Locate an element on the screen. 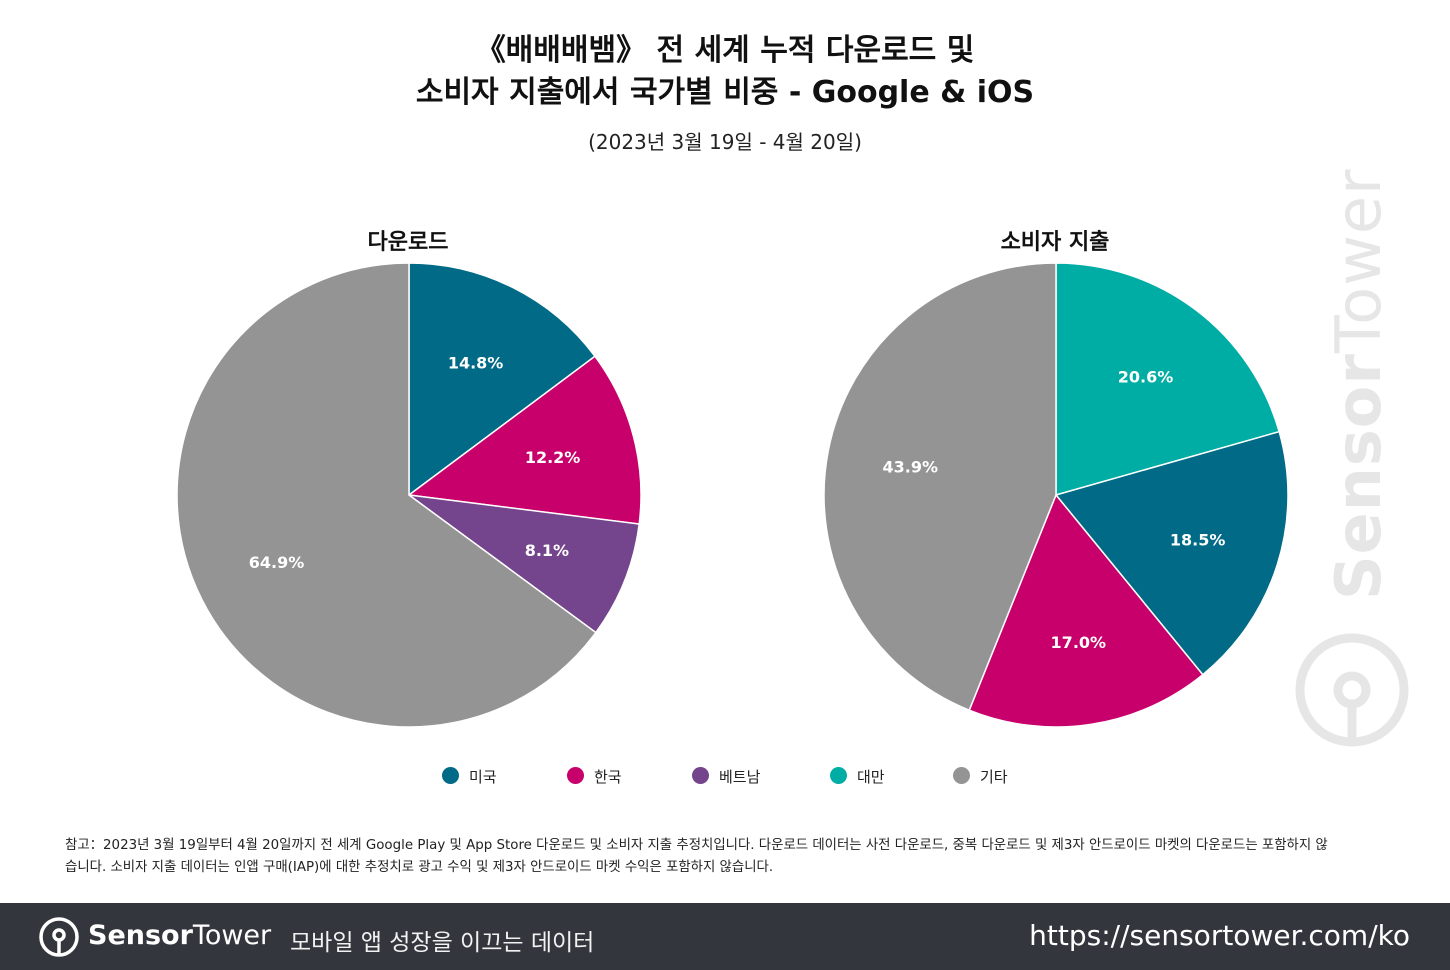 This screenshot has width=1450, height=970. chart-subtitle: (2023년 3월 19일 - 4월 20일) is located at coordinates (725, 142).